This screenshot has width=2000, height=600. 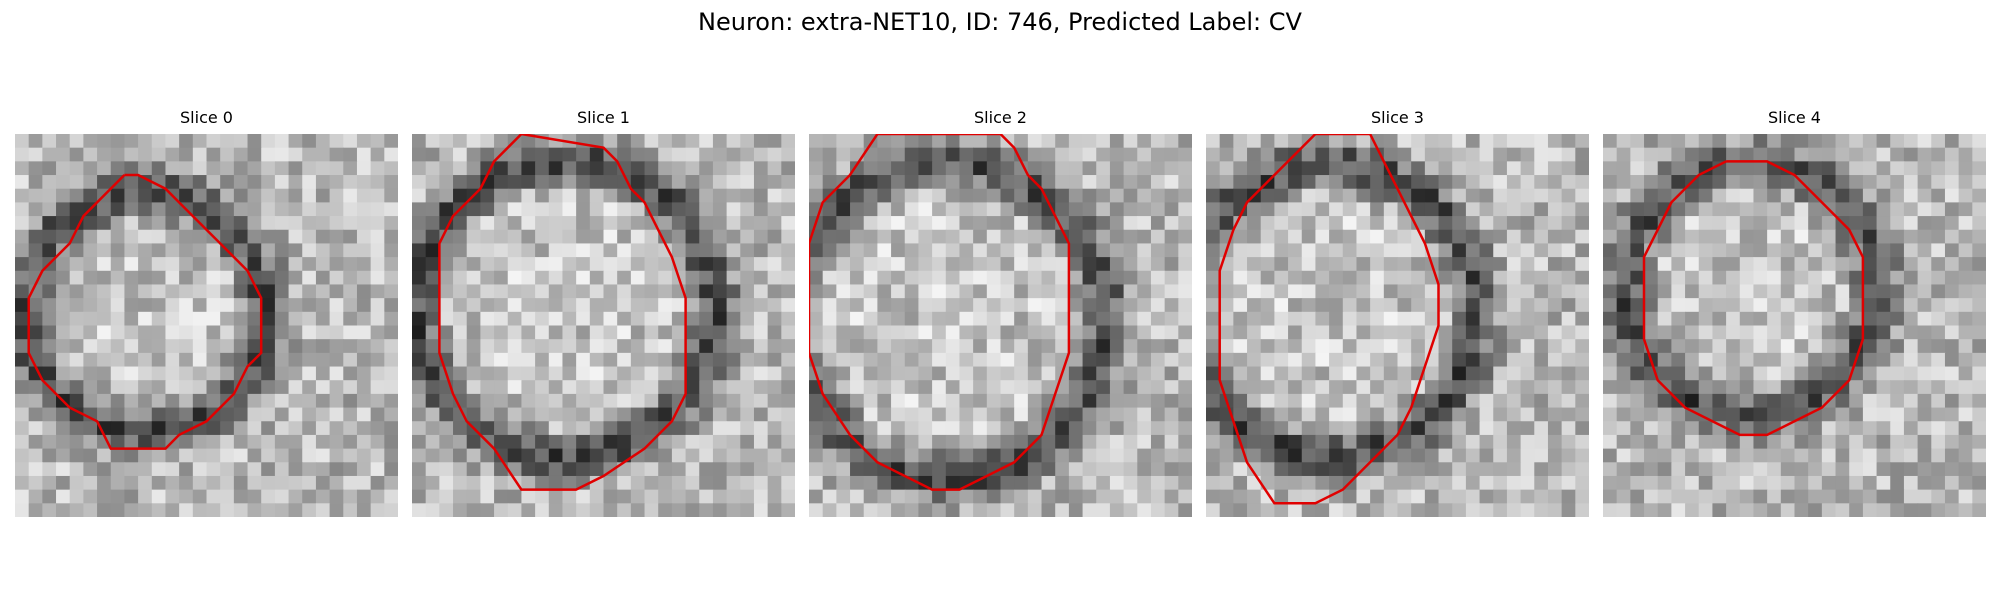 I want to click on panel-title: Slice 1, so click(x=603, y=117).